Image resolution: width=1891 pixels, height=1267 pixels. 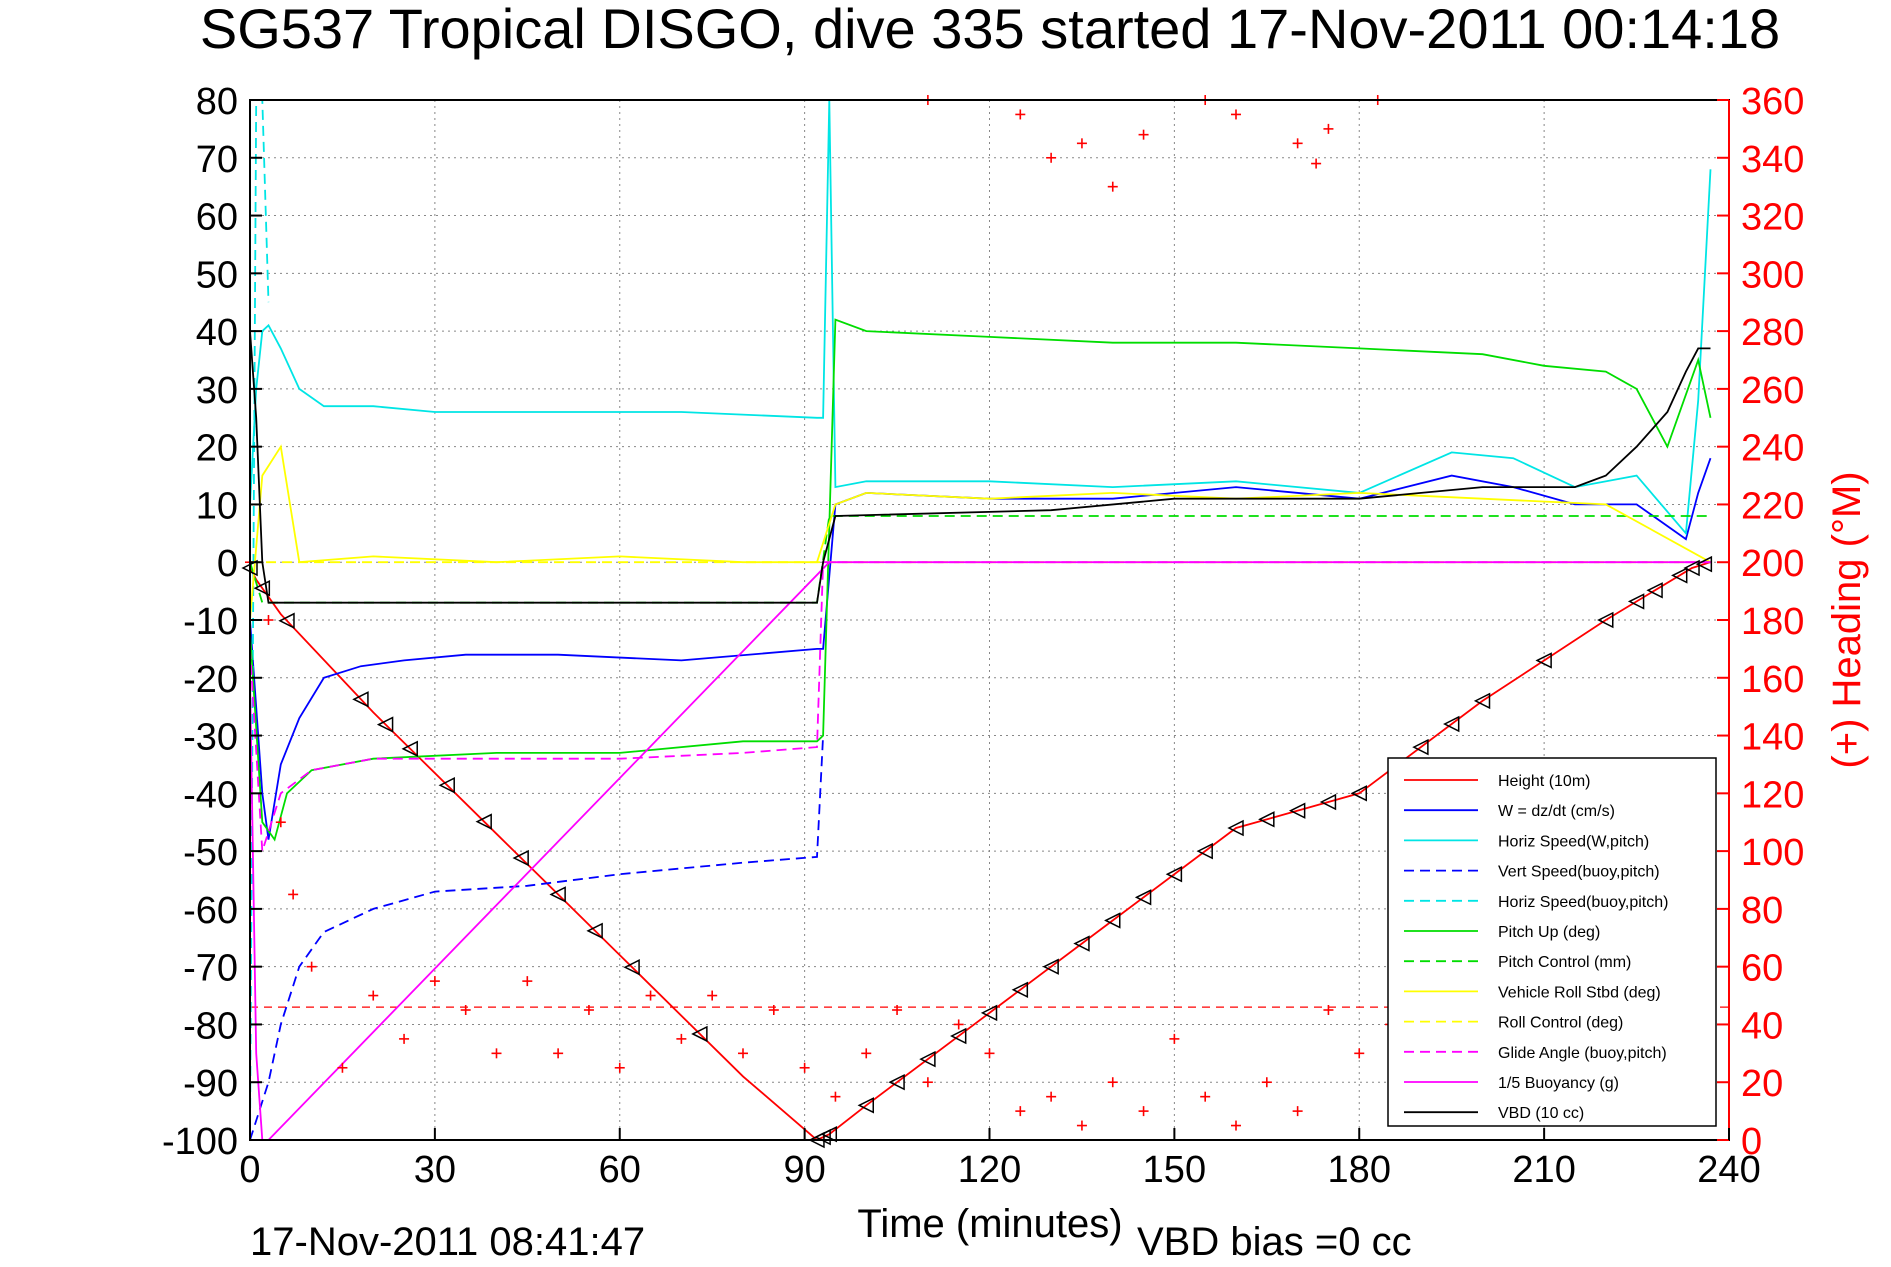 I want to click on x-axis-label: Time (minutes), so click(x=989, y=1224).